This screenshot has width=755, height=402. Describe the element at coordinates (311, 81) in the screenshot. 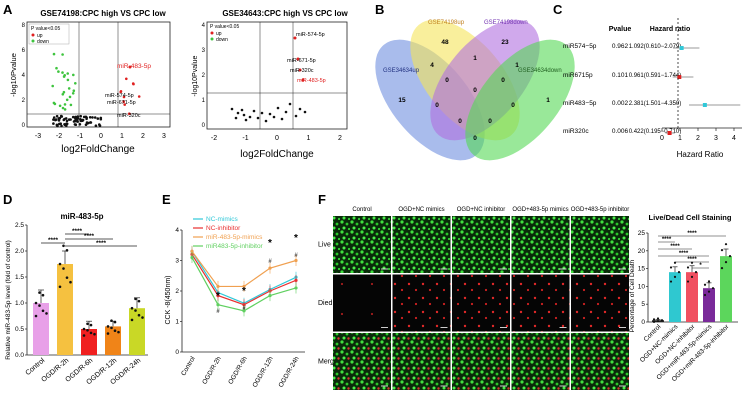

I see `gene-label: miR-483-5p` at that location.